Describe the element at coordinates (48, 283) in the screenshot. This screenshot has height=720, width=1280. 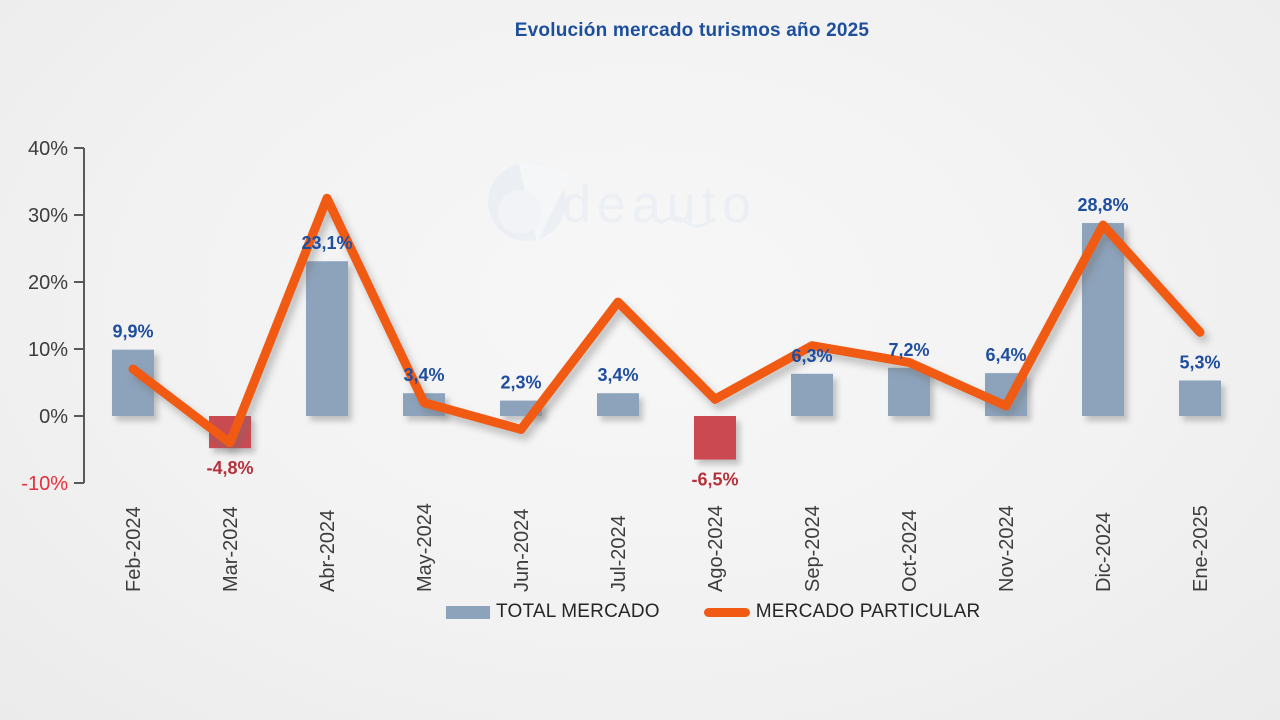
I see `y-tick-label: 20%` at that location.